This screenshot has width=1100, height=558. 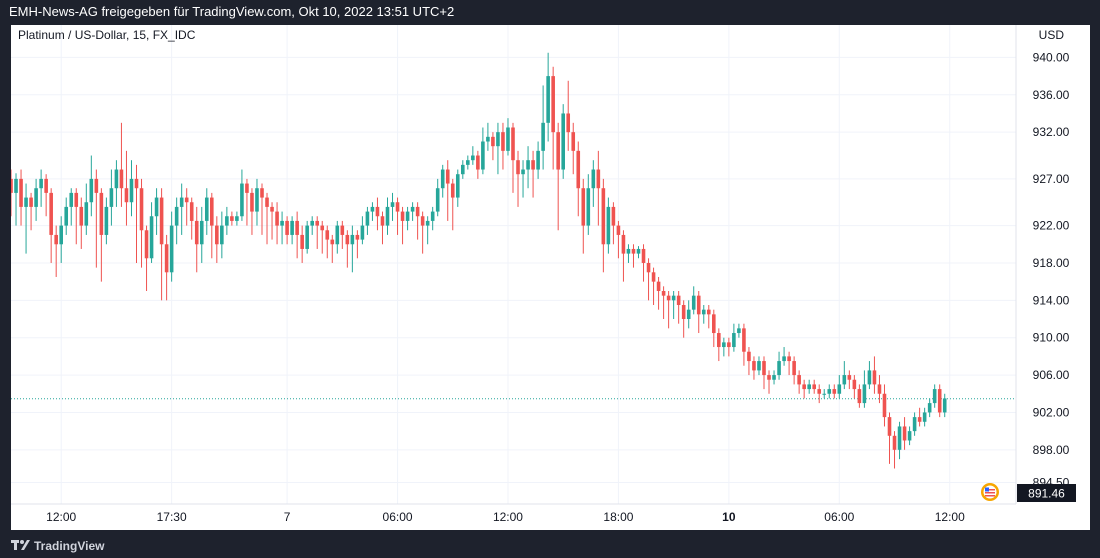 What do you see at coordinates (21, 545) in the screenshot?
I see `tradingview-logo-icon` at bounding box center [21, 545].